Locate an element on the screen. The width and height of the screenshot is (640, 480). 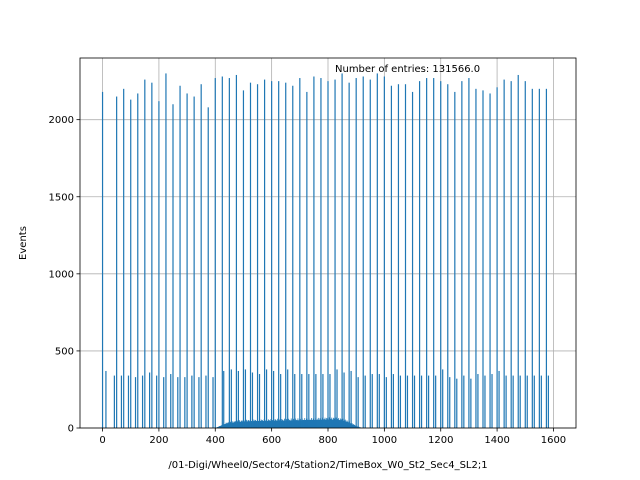
y-tick-label: 0 is located at coordinates (71, 429).